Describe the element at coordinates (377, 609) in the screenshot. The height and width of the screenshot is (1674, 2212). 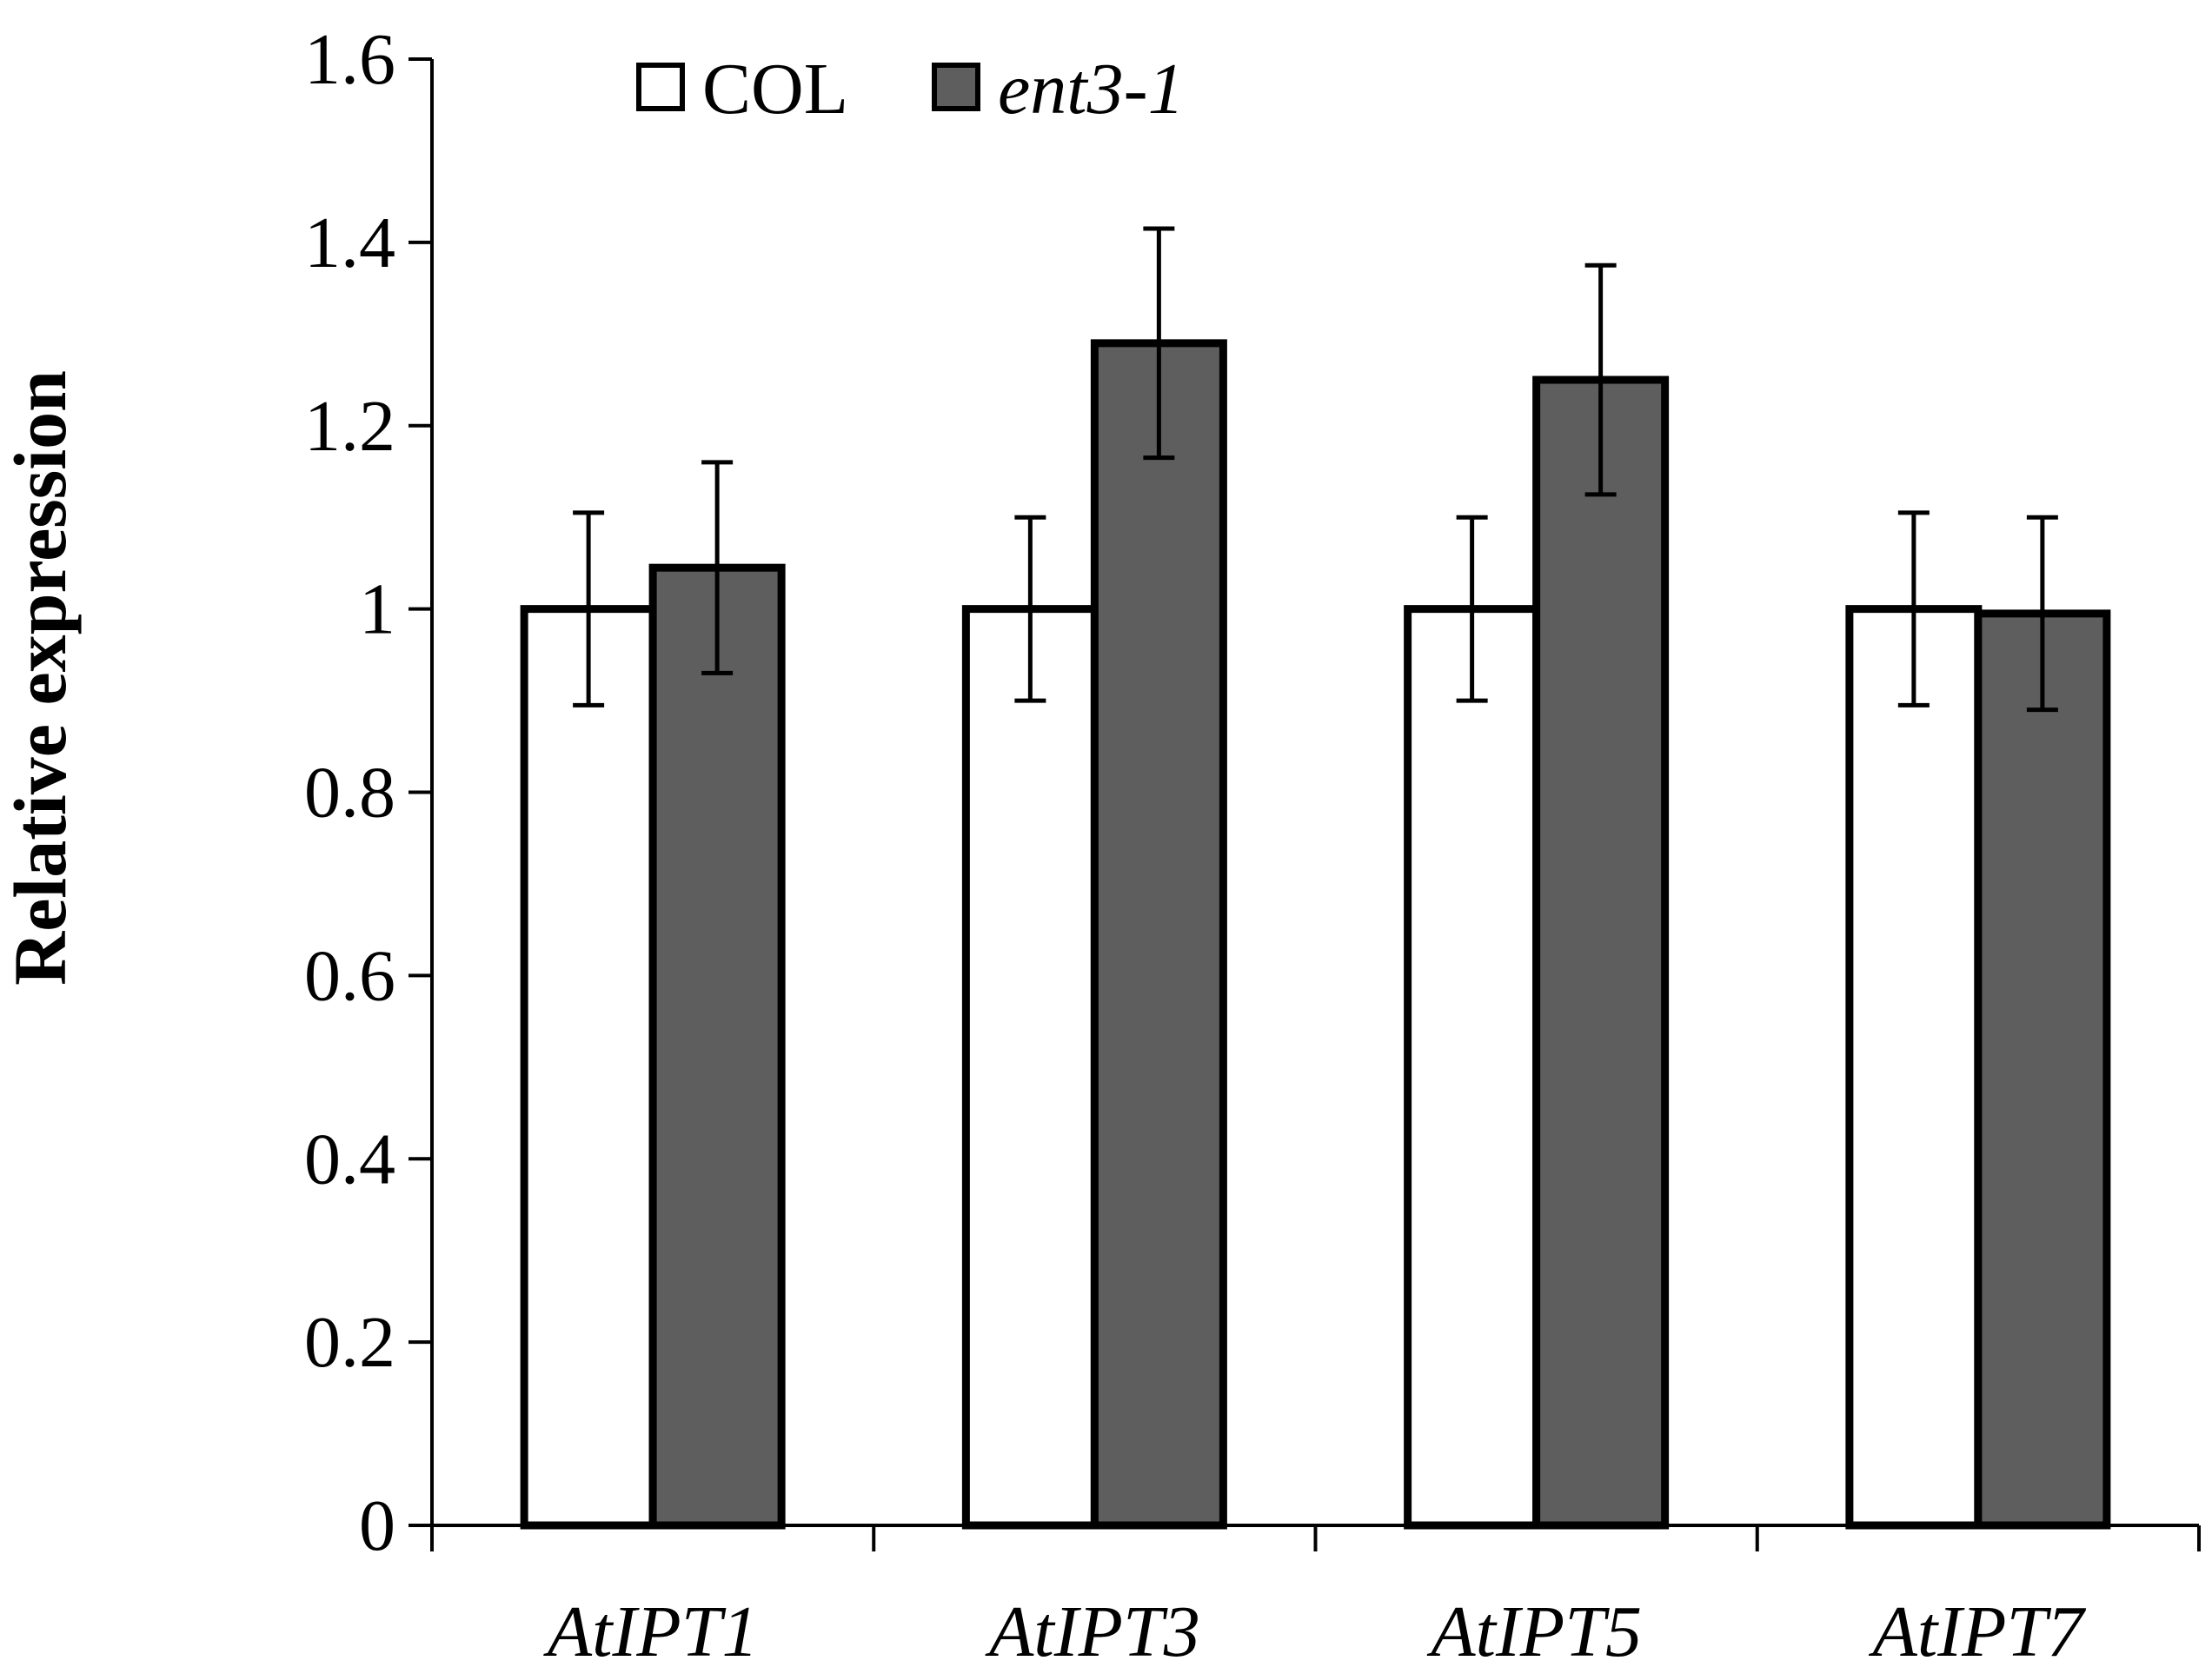
I see `y-tick-label: 1` at that location.